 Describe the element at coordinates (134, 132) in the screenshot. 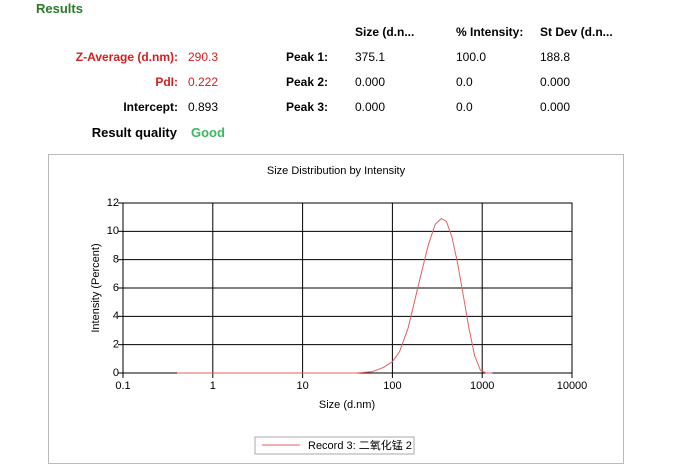

I see `quality-label: Result quality` at that location.